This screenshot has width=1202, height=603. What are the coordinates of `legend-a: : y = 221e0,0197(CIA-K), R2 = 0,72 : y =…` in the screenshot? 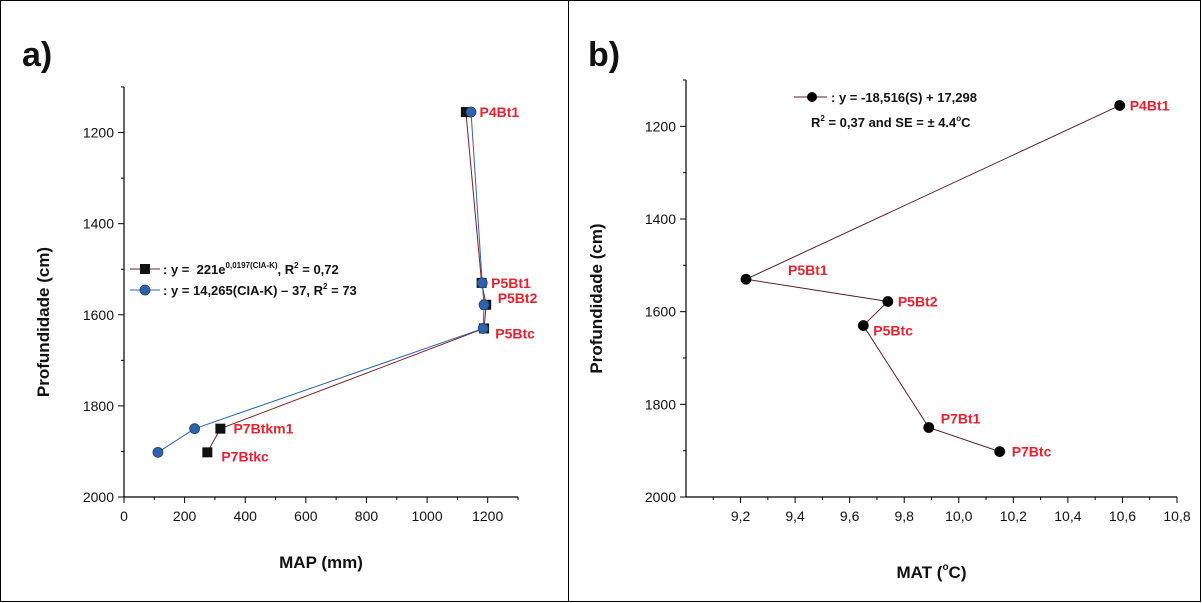 It's located at (243, 279).